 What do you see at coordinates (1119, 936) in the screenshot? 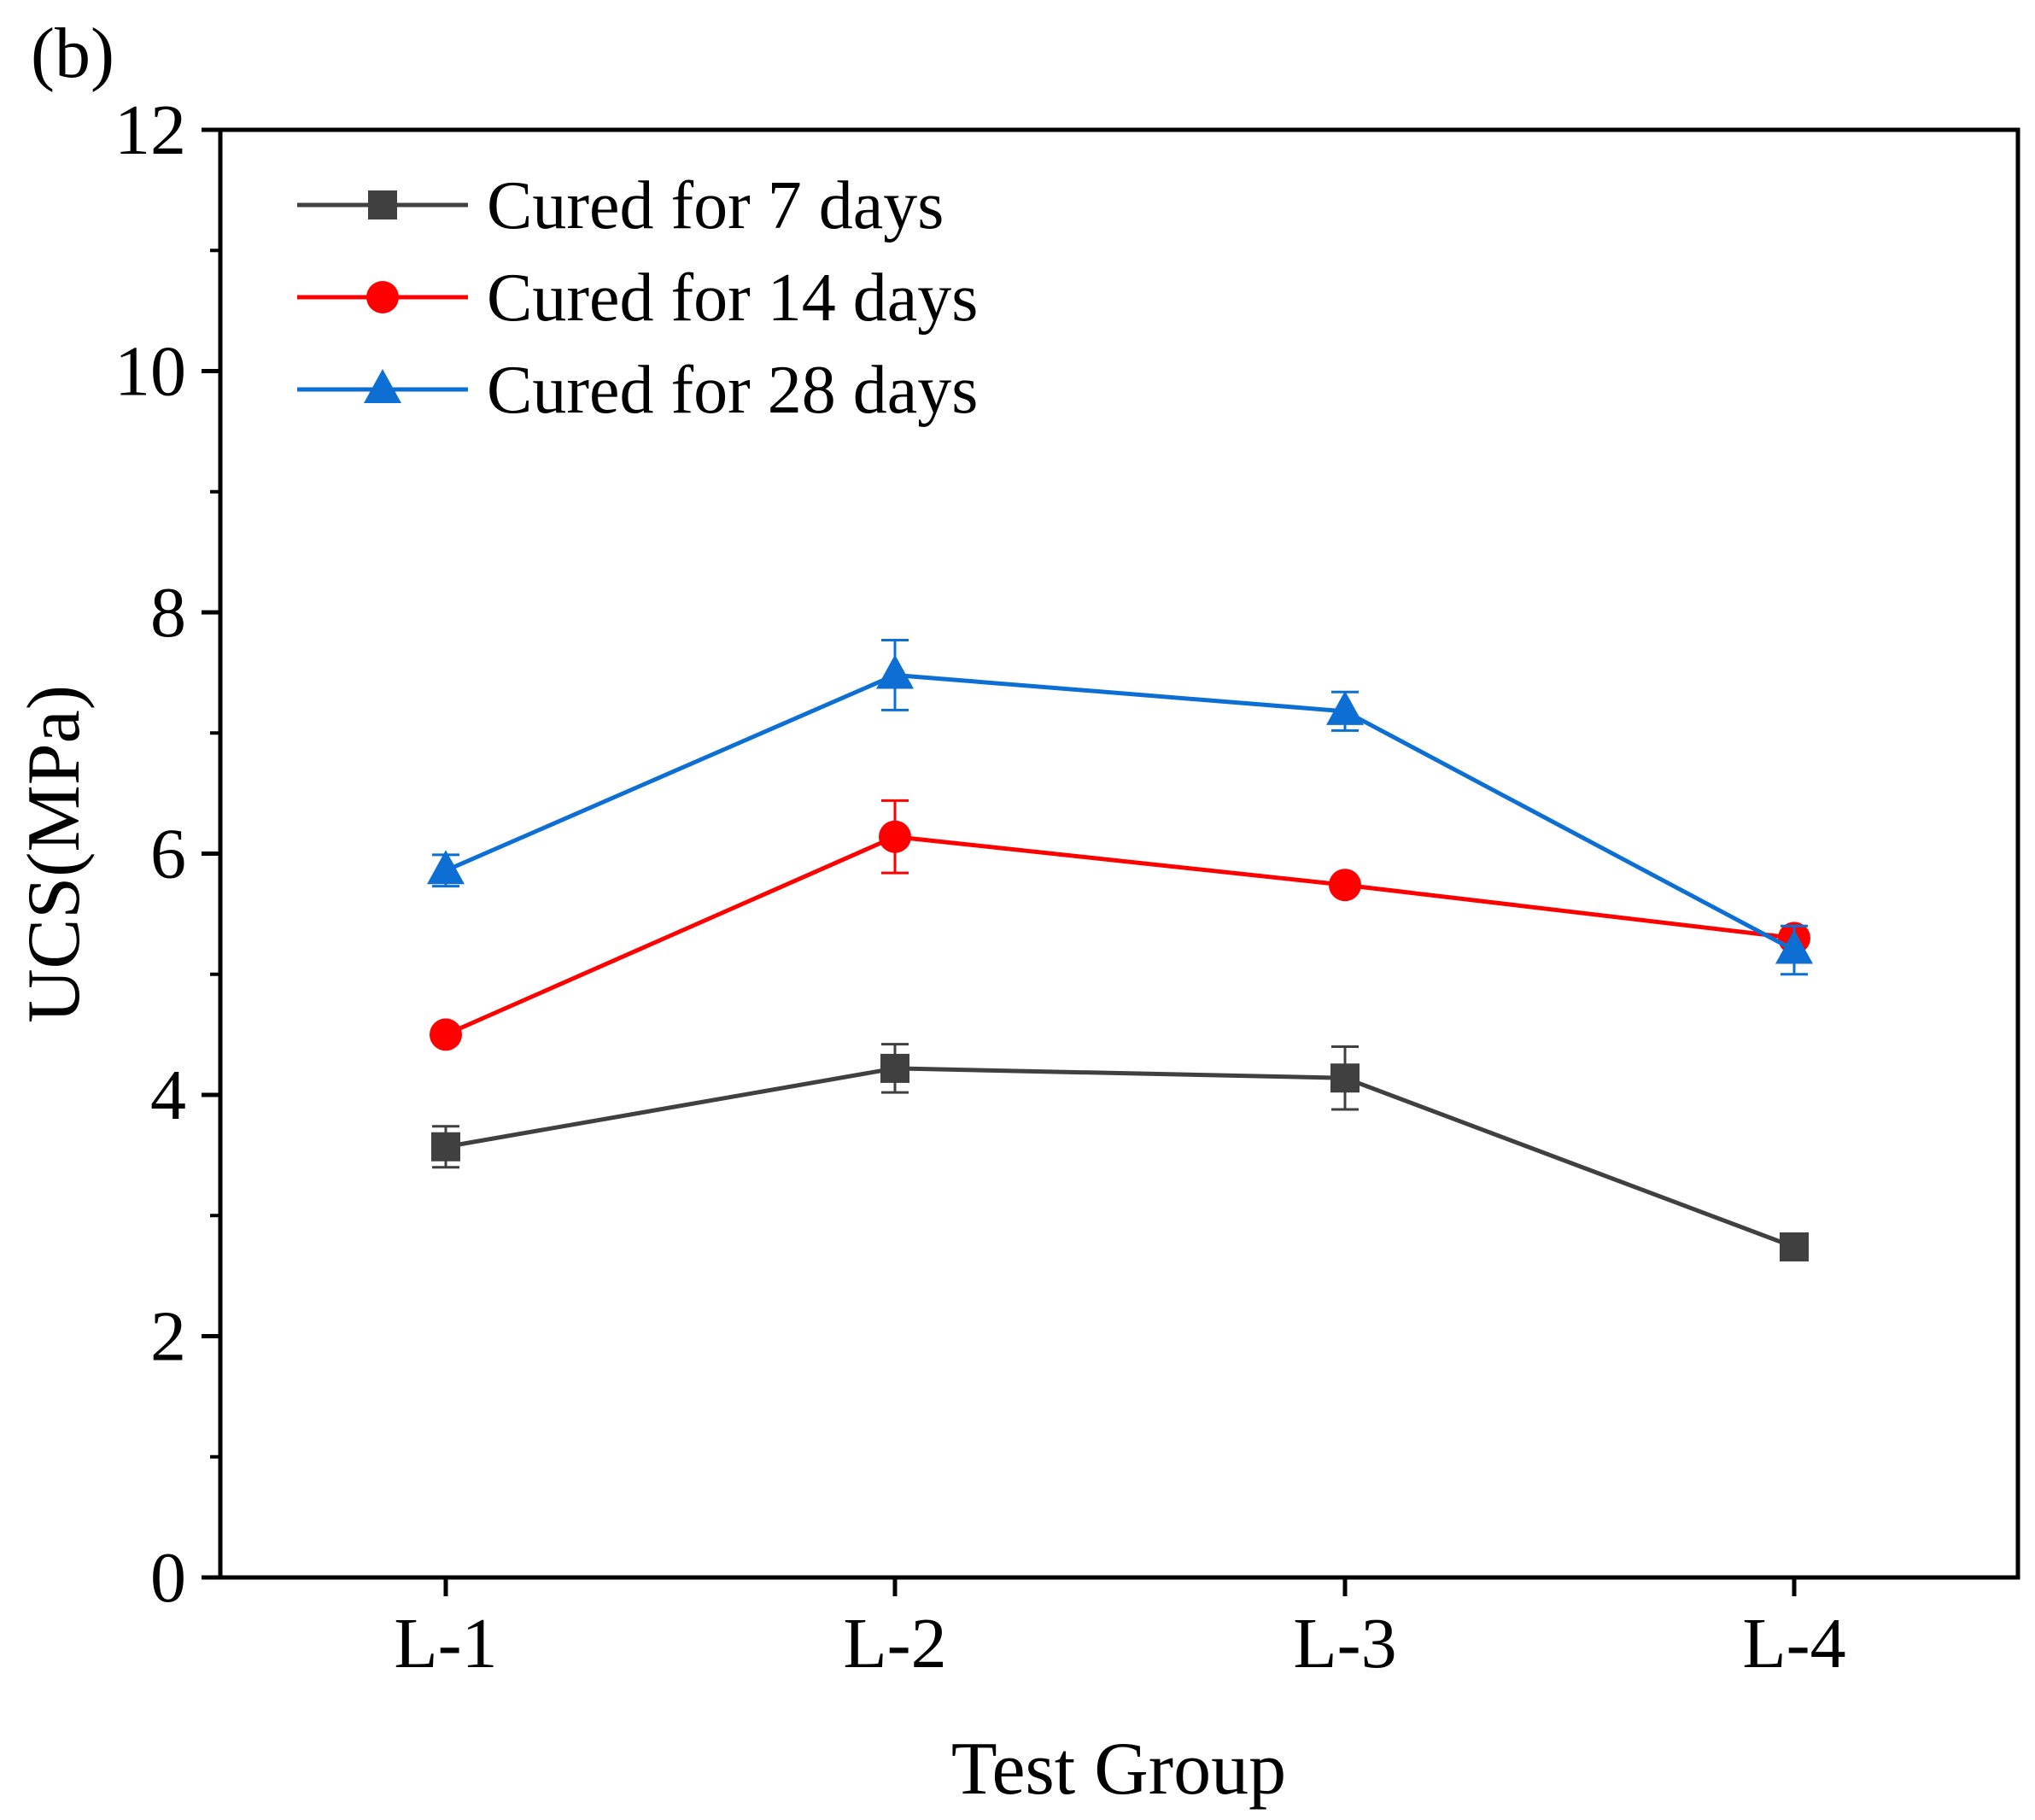
I see `series-2-line` at bounding box center [1119, 936].